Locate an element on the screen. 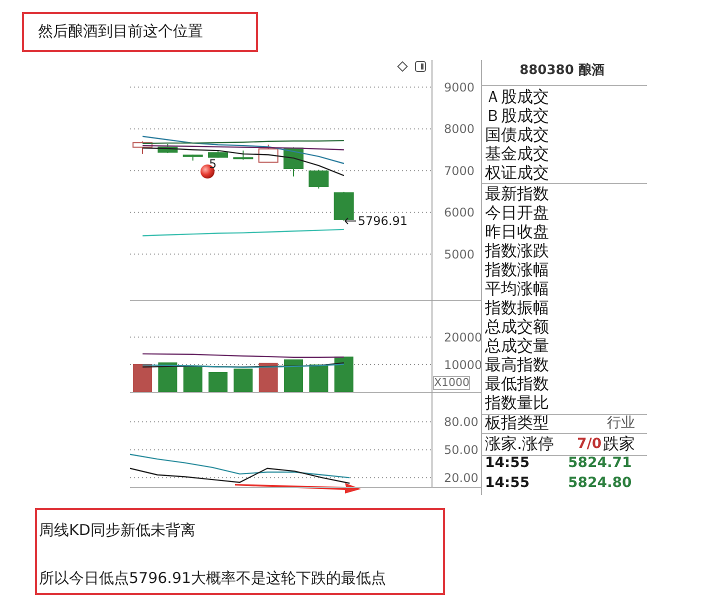 The image size is (703, 613). text: 最高指数 is located at coordinates (517, 364).